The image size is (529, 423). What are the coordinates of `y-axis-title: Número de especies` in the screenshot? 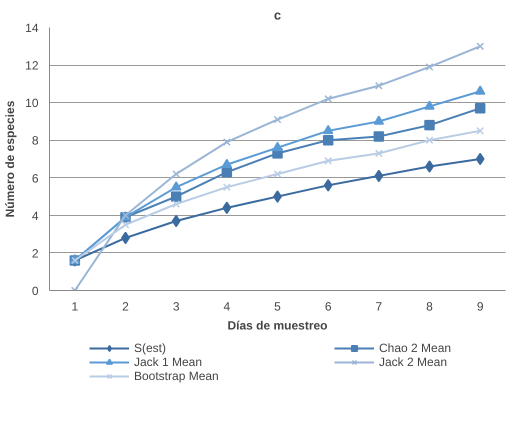 It's located at (10, 159).